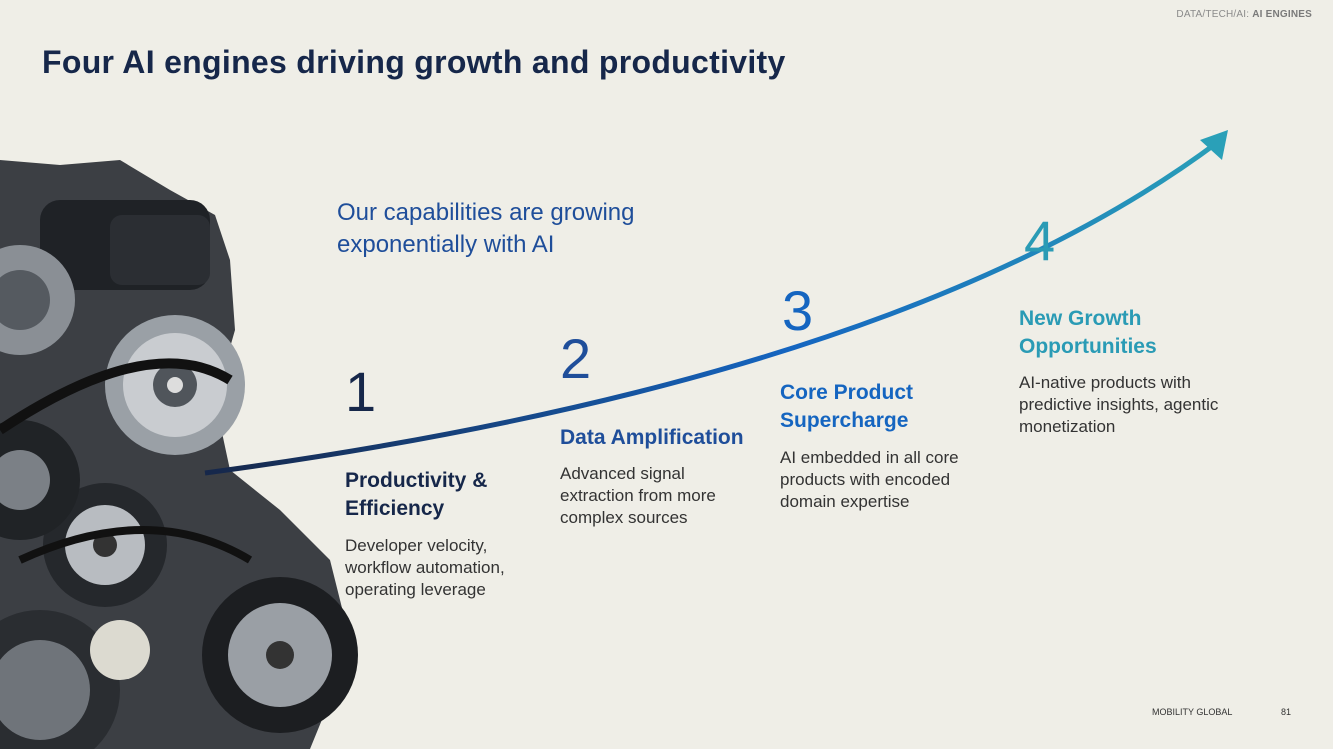 This screenshot has width=1333, height=749. Describe the element at coordinates (652, 437) in the screenshot. I see `engine-title: Data Amplification` at that location.